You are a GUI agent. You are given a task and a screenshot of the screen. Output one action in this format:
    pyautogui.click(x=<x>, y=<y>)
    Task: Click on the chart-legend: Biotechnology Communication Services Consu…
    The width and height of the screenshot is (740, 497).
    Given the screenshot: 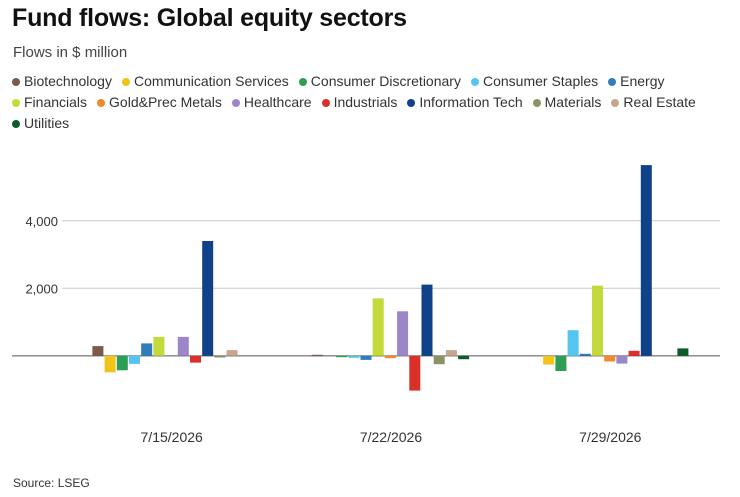 What is the action you would take?
    pyautogui.click(x=357, y=102)
    